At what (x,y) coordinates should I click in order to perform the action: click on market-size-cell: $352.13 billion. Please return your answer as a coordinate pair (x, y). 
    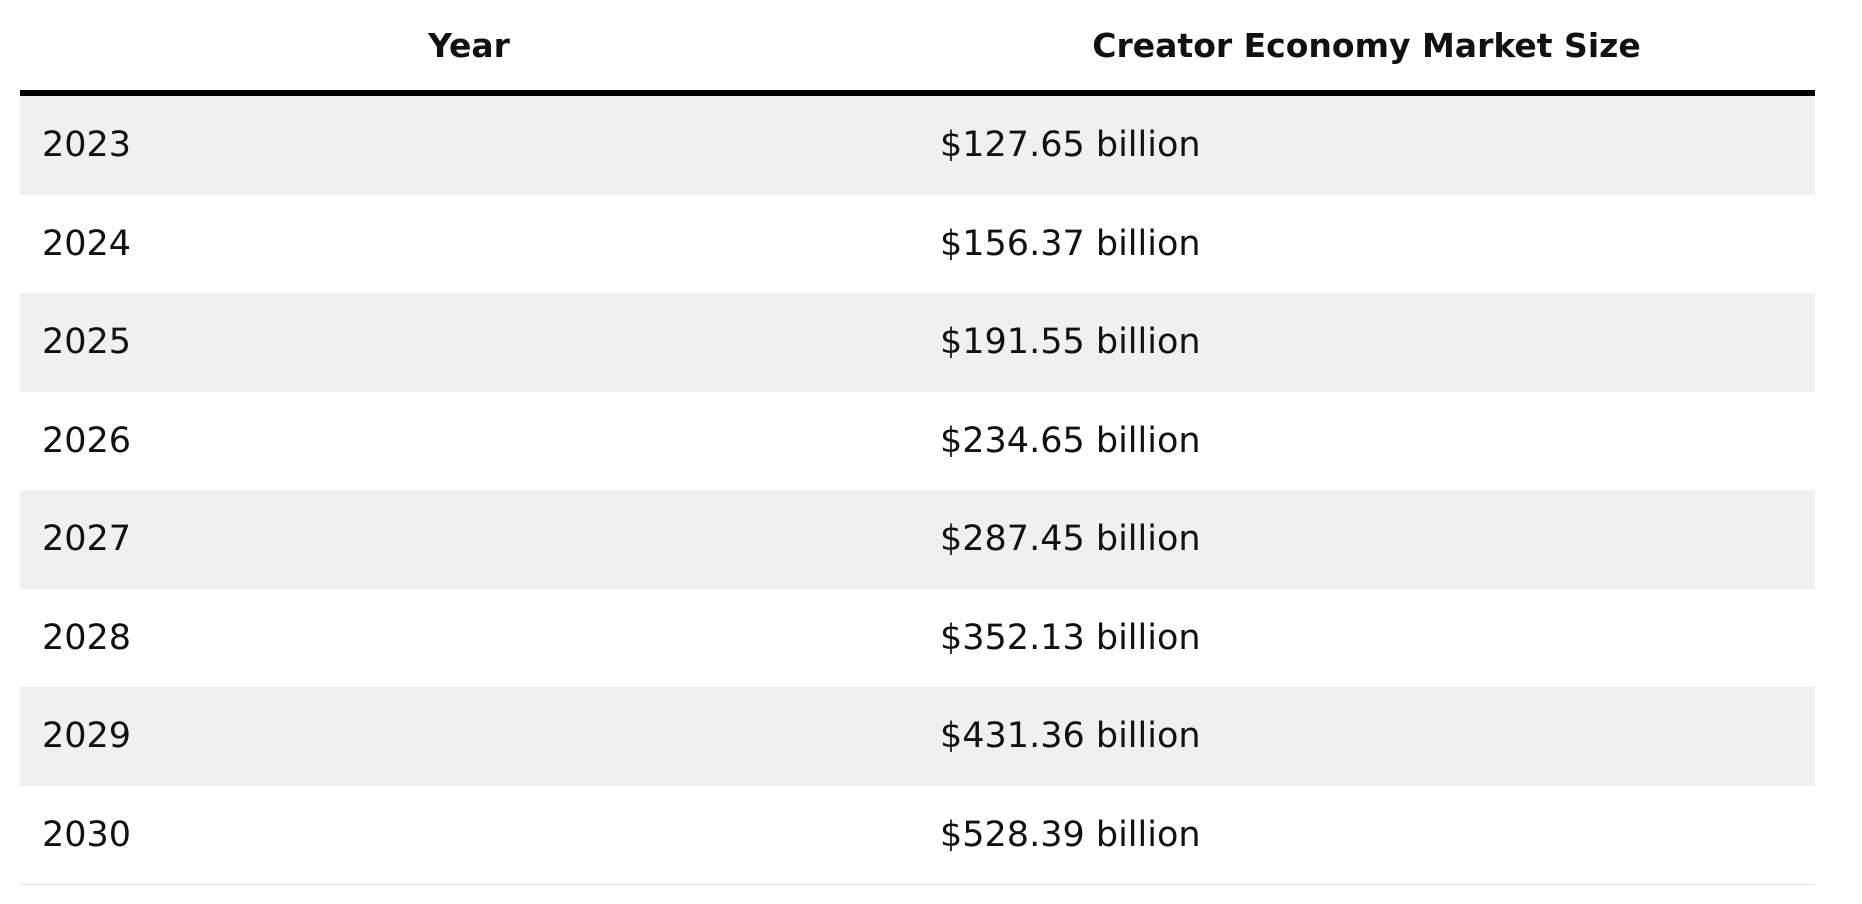
    Looking at the image, I should click on (1070, 637).